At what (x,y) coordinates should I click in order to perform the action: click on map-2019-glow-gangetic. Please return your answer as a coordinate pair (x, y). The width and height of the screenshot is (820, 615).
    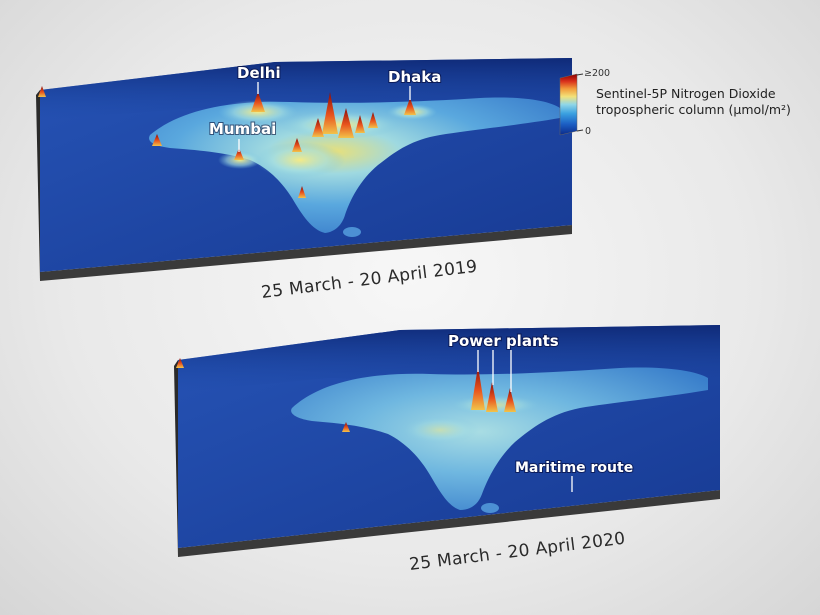
    Looking at the image, I should click on (340, 125).